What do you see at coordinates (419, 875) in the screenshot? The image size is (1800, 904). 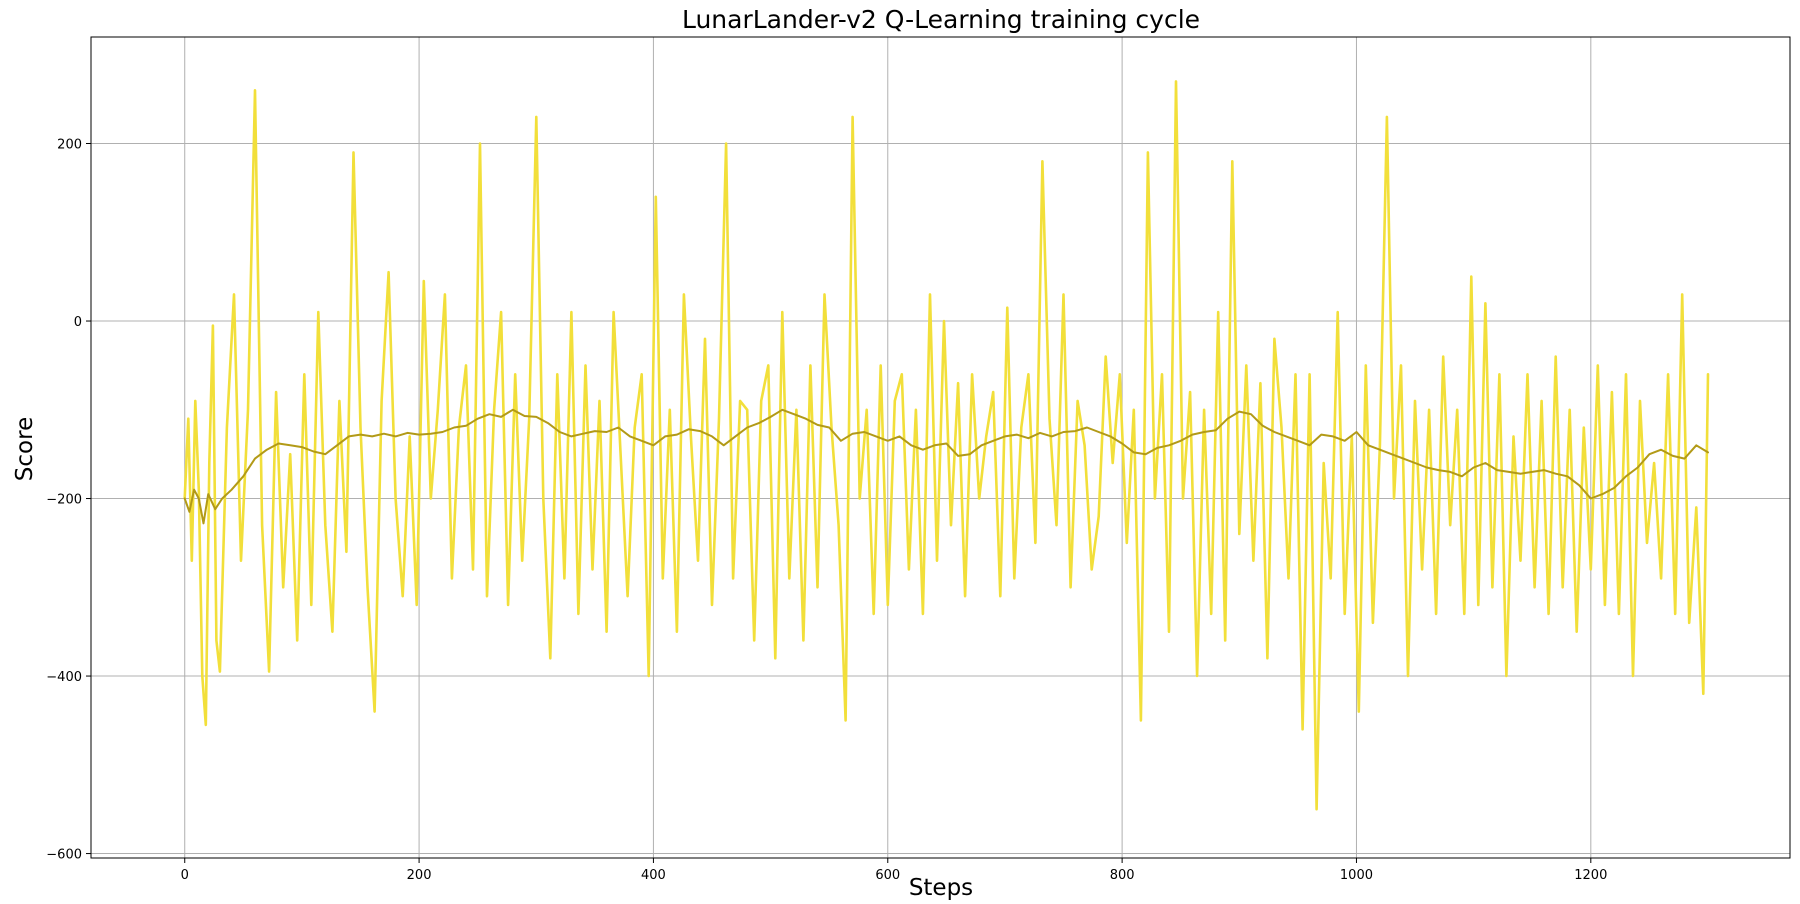 I see `x-tick-label: 200` at bounding box center [419, 875].